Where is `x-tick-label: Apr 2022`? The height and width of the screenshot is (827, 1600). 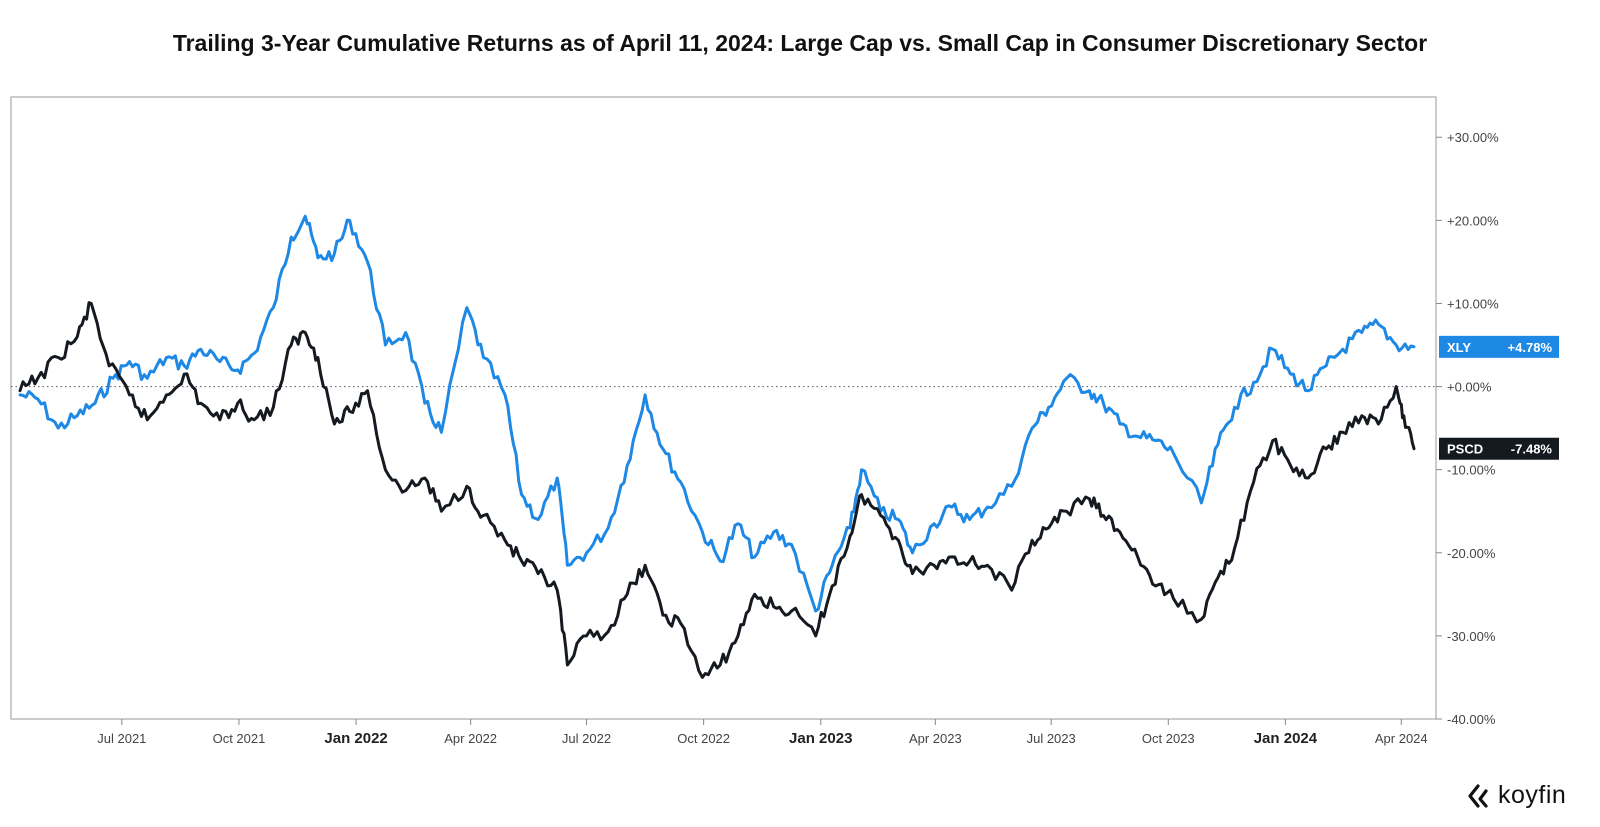
x-tick-label: Apr 2022 is located at coordinates (470, 738).